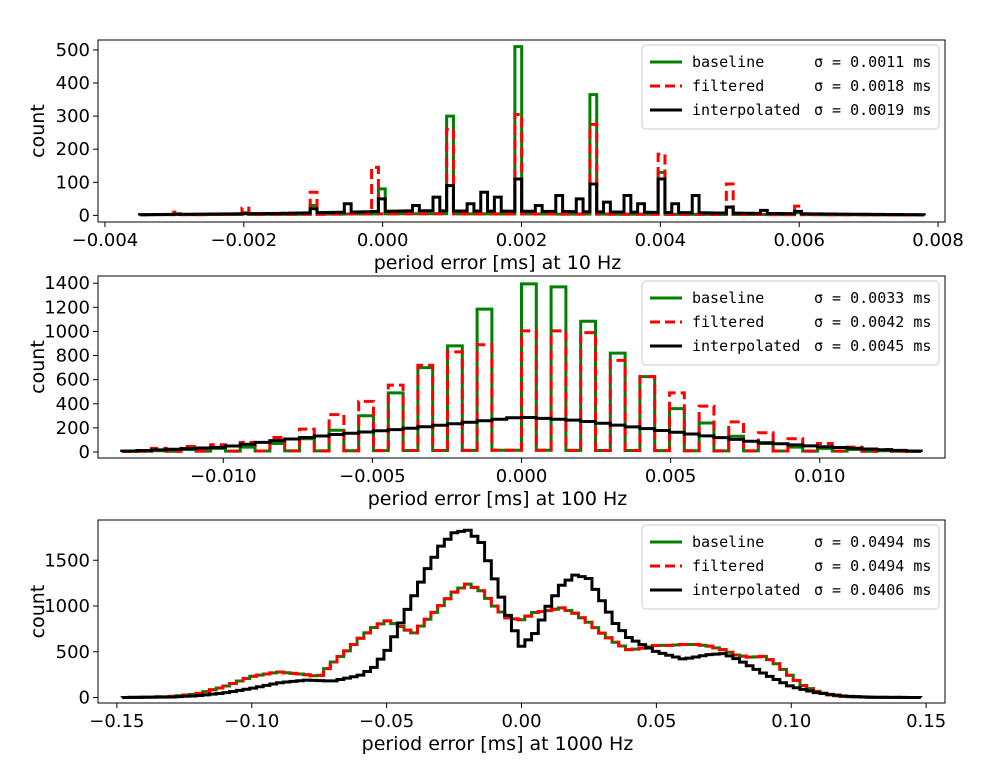 This screenshot has width=996, height=777. Describe the element at coordinates (661, 240) in the screenshot. I see `x-tick-label: 0.004` at that location.